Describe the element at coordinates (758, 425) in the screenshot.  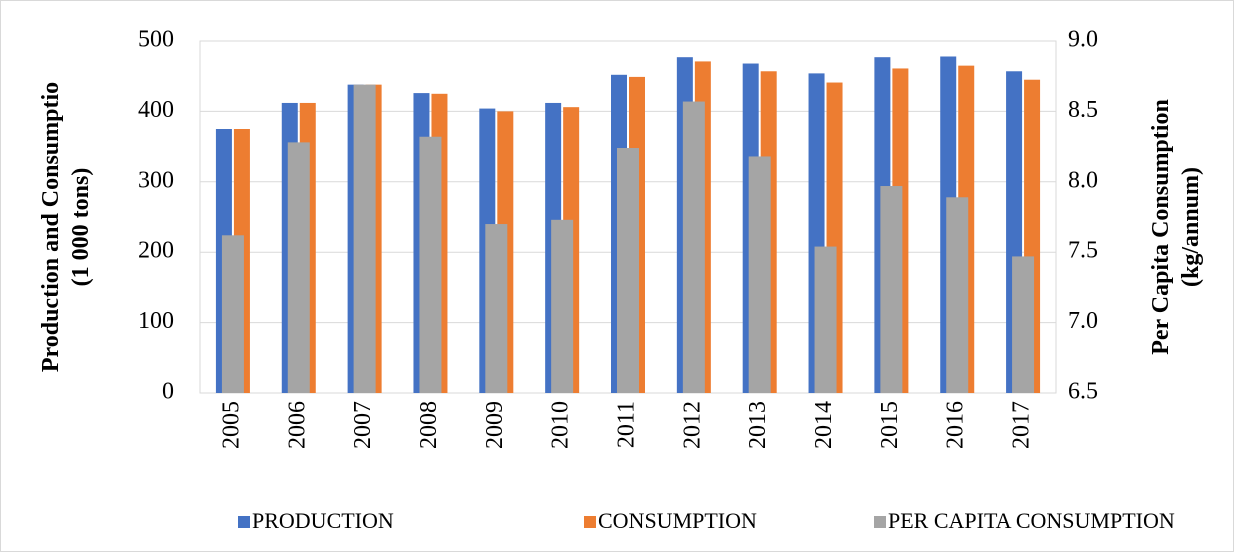
I see `x-tick-label: 2013` at that location.